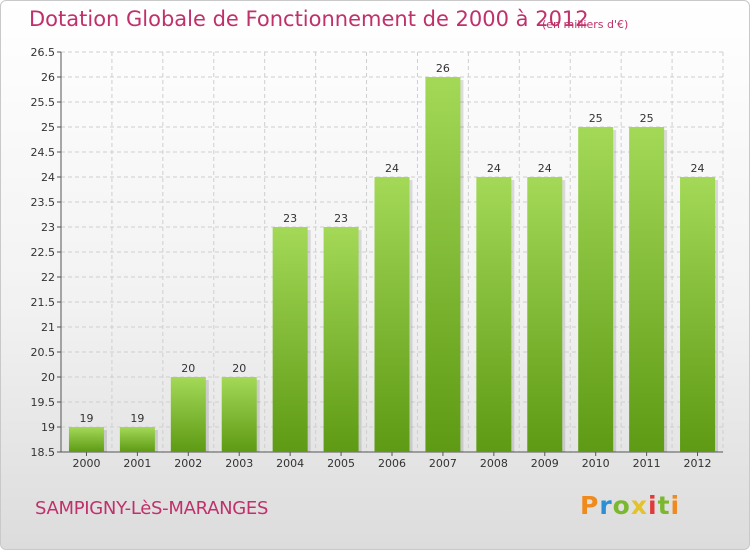  I want to click on x-tick-label: 2009, so click(545, 463).